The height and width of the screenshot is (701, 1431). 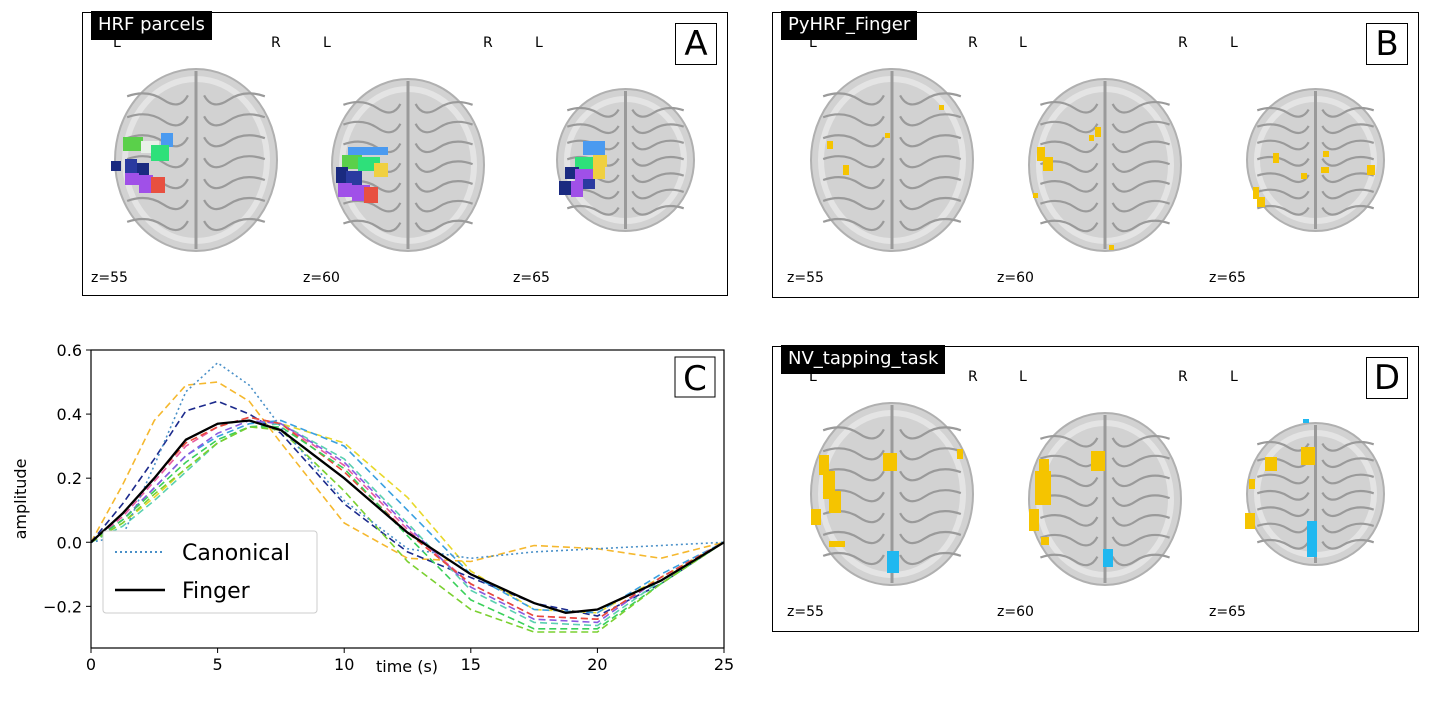 What do you see at coordinates (849, 25) in the screenshot?
I see `panel-title: PyHRF_Finger` at bounding box center [849, 25].